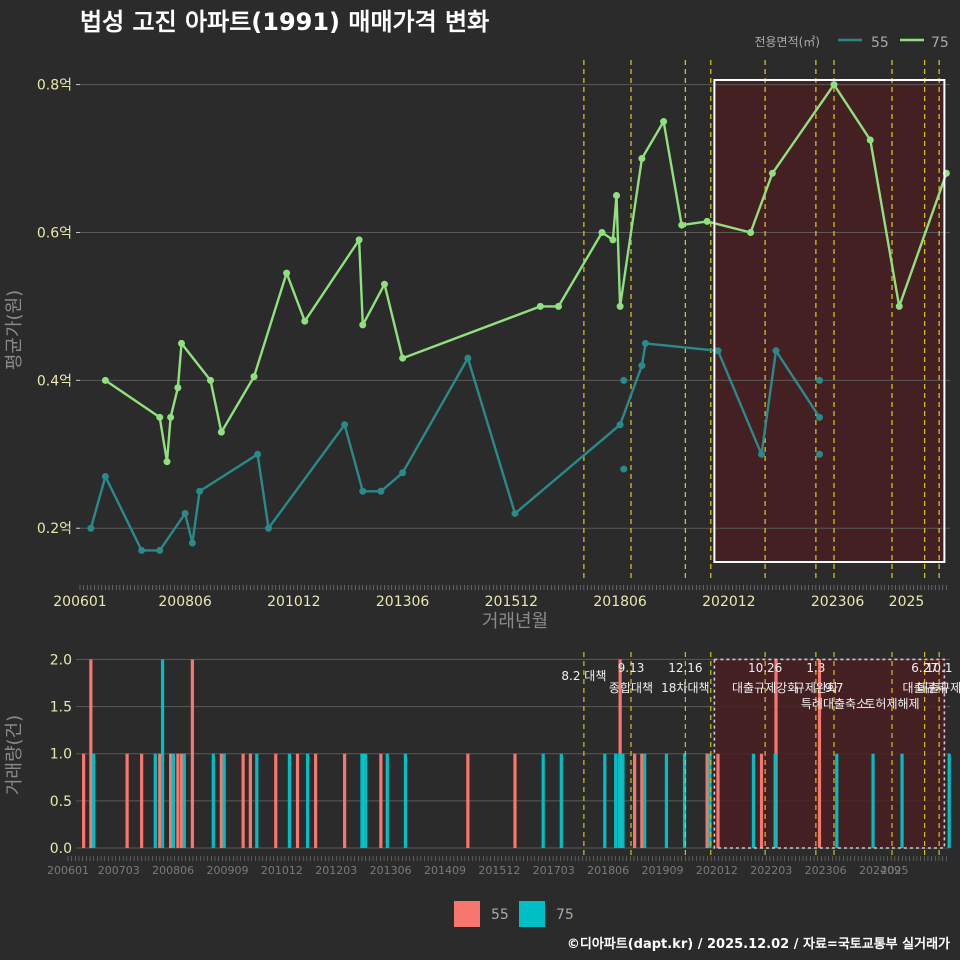 The image size is (960, 960). Describe the element at coordinates (282, 870) in the screenshot. I see `bar-x-tick-label: 201012` at that location.